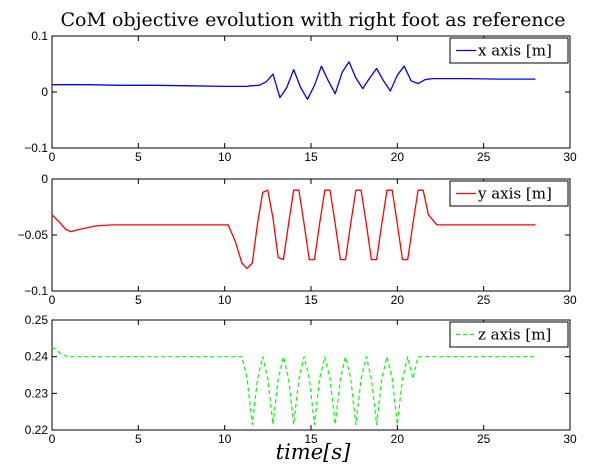 This screenshot has width=607, height=468. Describe the element at coordinates (515, 51) in the screenshot. I see `legend-label: x axis [m]` at that location.